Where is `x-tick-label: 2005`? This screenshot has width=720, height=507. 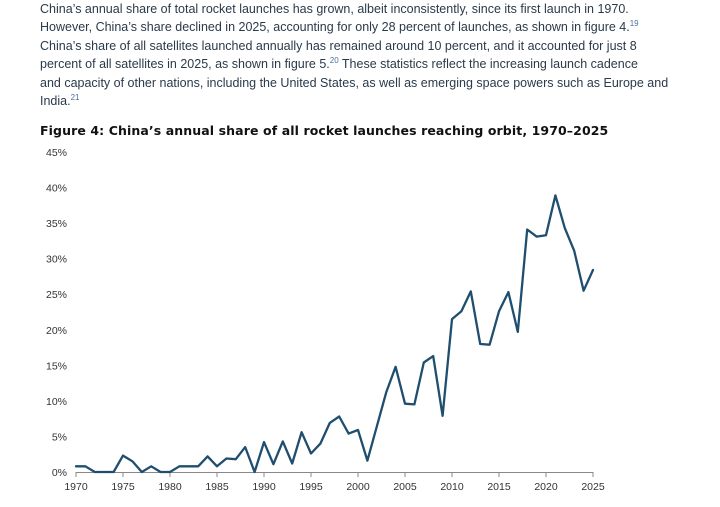
x-tick-label: 2005 is located at coordinates (405, 487).